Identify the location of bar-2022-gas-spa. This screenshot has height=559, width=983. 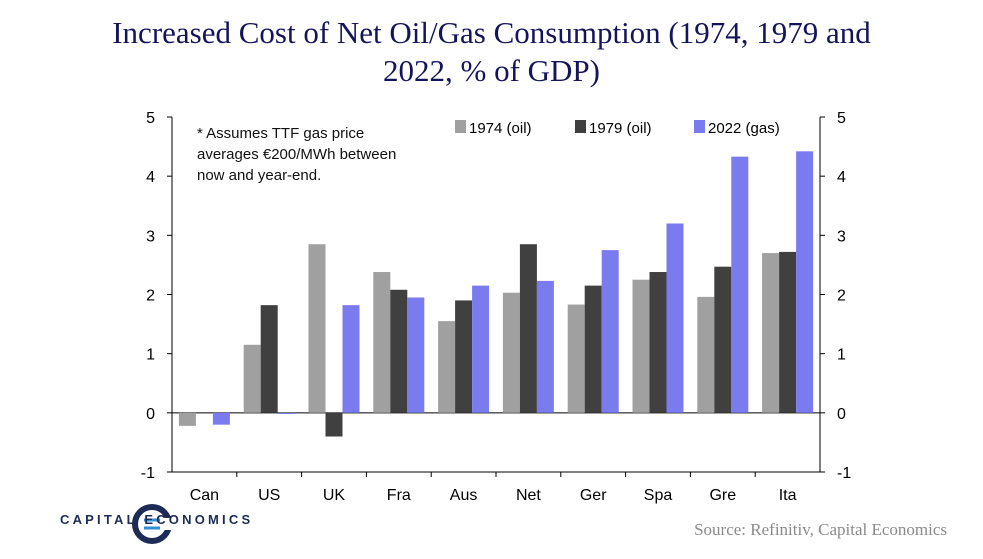
(675, 318).